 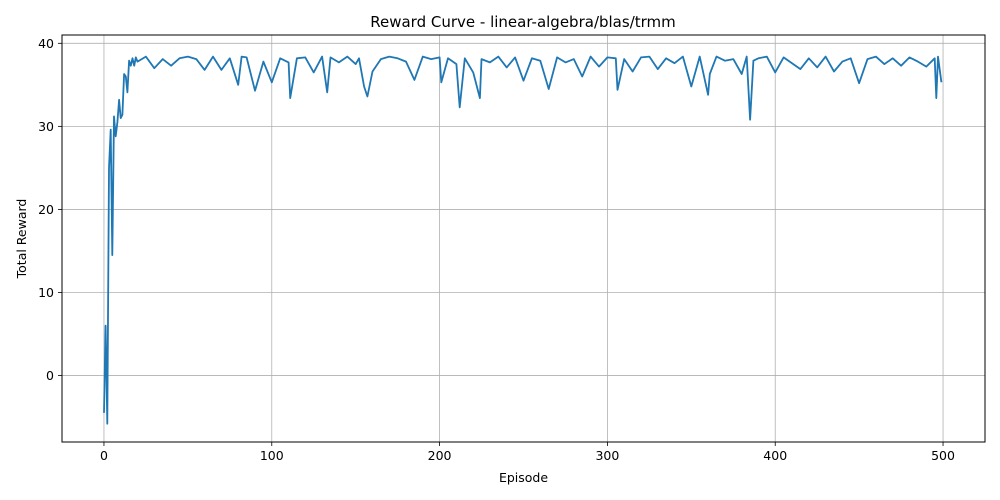 What do you see at coordinates (607, 455) in the screenshot?
I see `x-tick-label: 300` at bounding box center [607, 455].